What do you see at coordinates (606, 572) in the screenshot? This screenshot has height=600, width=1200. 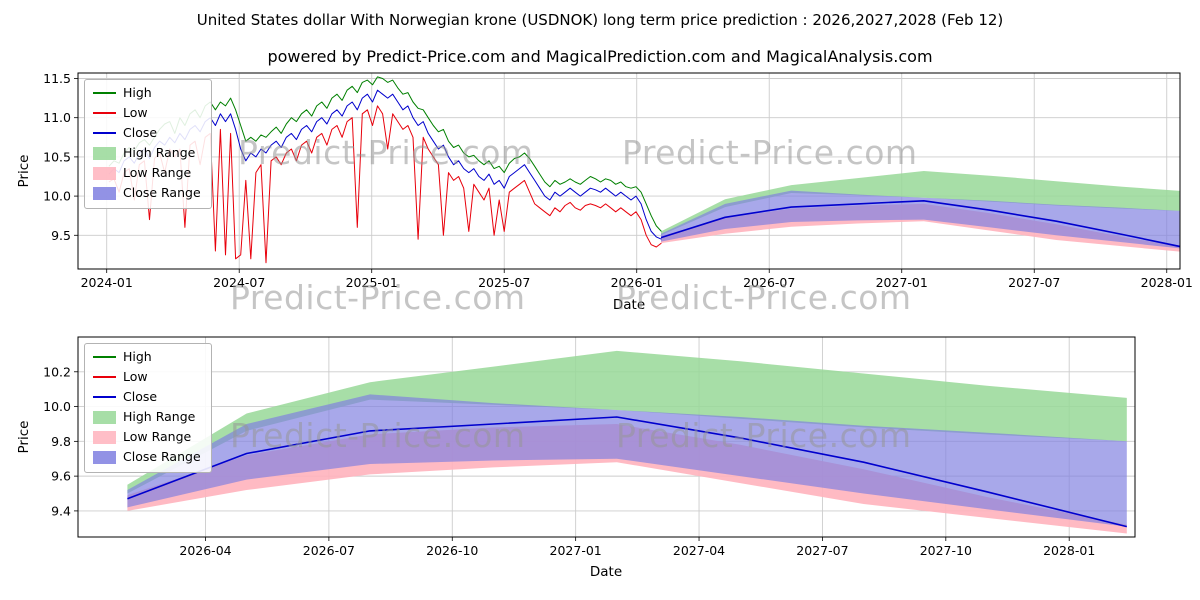 I see `bottom-chart-xlabel: Date` at bounding box center [606, 572].